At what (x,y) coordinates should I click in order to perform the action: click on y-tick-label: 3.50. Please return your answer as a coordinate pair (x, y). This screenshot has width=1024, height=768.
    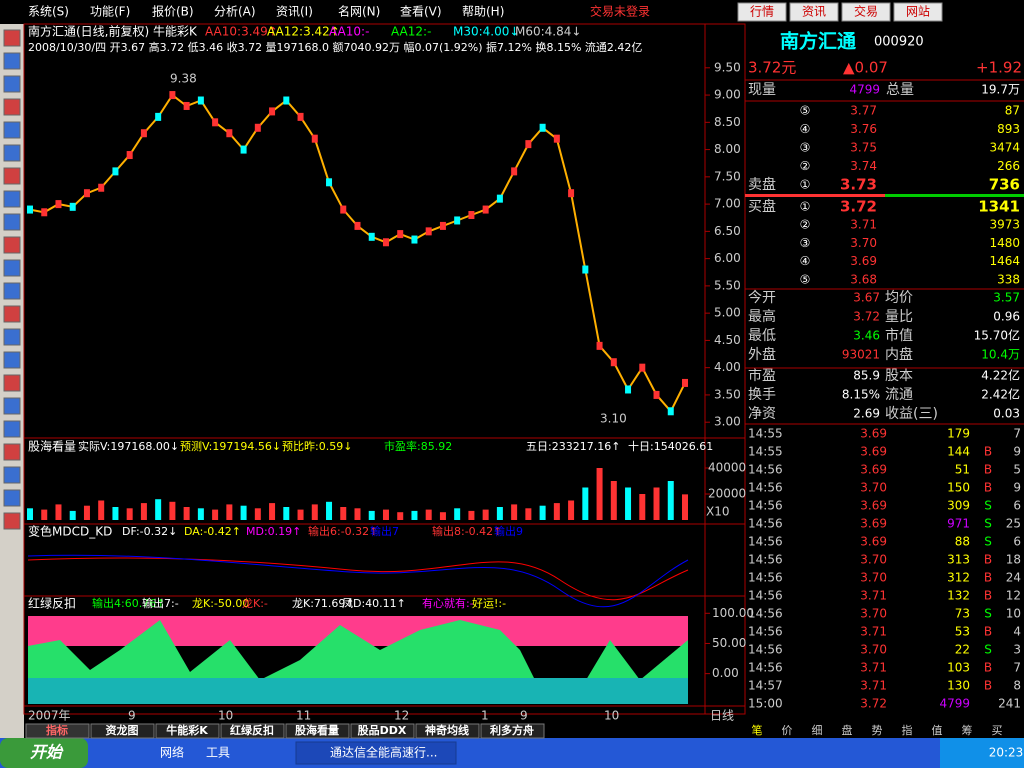
    Looking at the image, I should click on (727, 394).